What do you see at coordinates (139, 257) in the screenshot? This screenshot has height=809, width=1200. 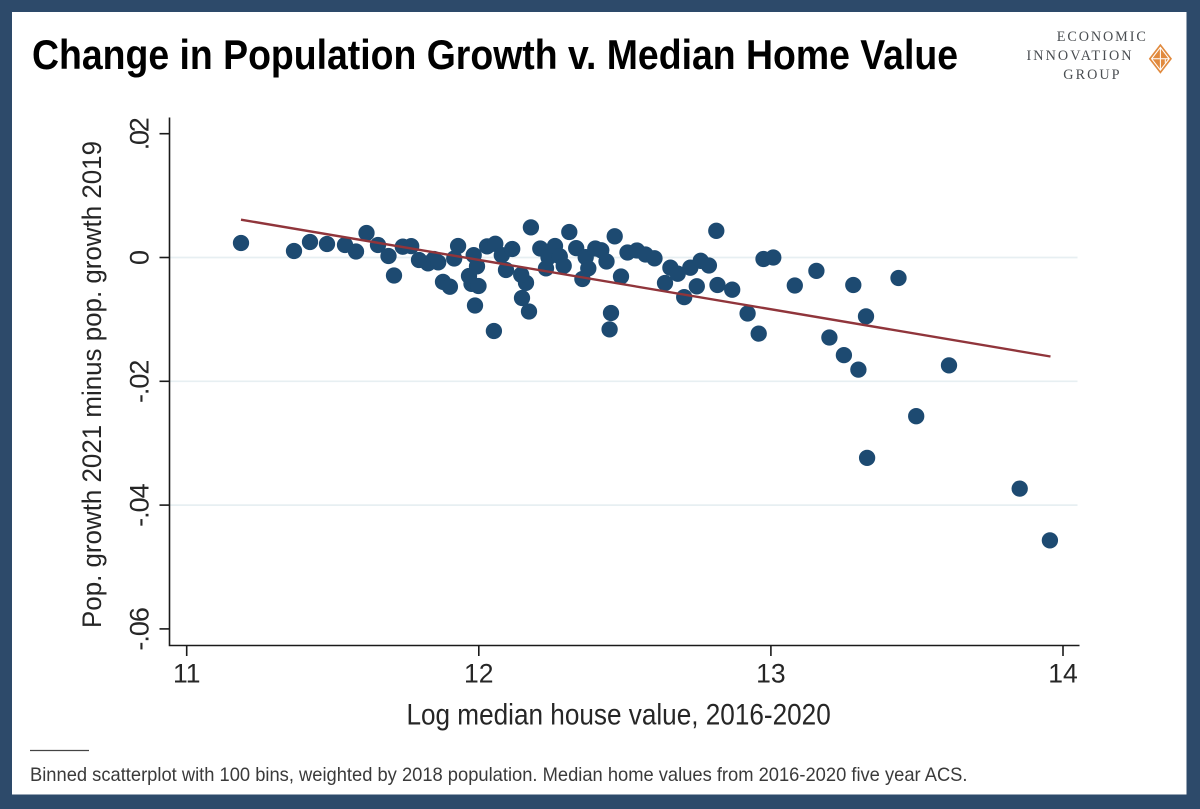 I see `svg-text: 0` at bounding box center [139, 257].